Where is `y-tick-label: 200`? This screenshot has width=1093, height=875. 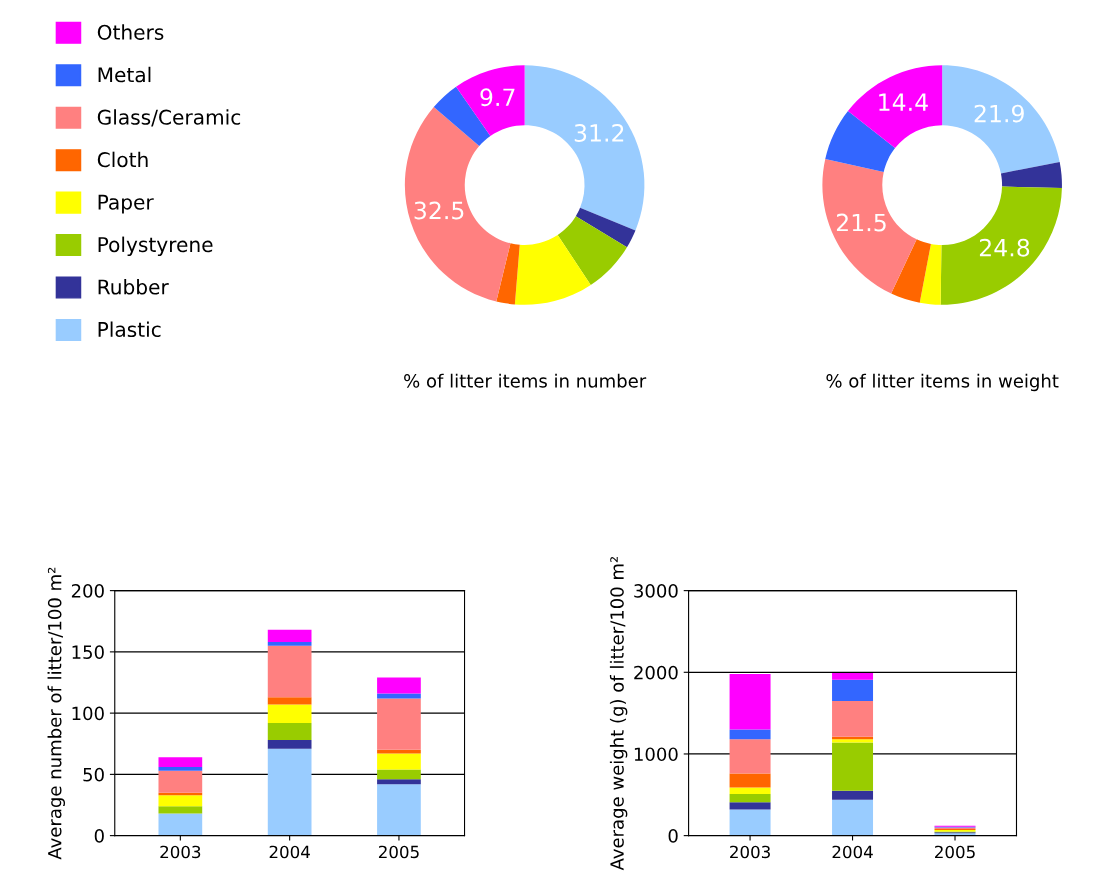 y-tick-label: 200 is located at coordinates (87, 591).